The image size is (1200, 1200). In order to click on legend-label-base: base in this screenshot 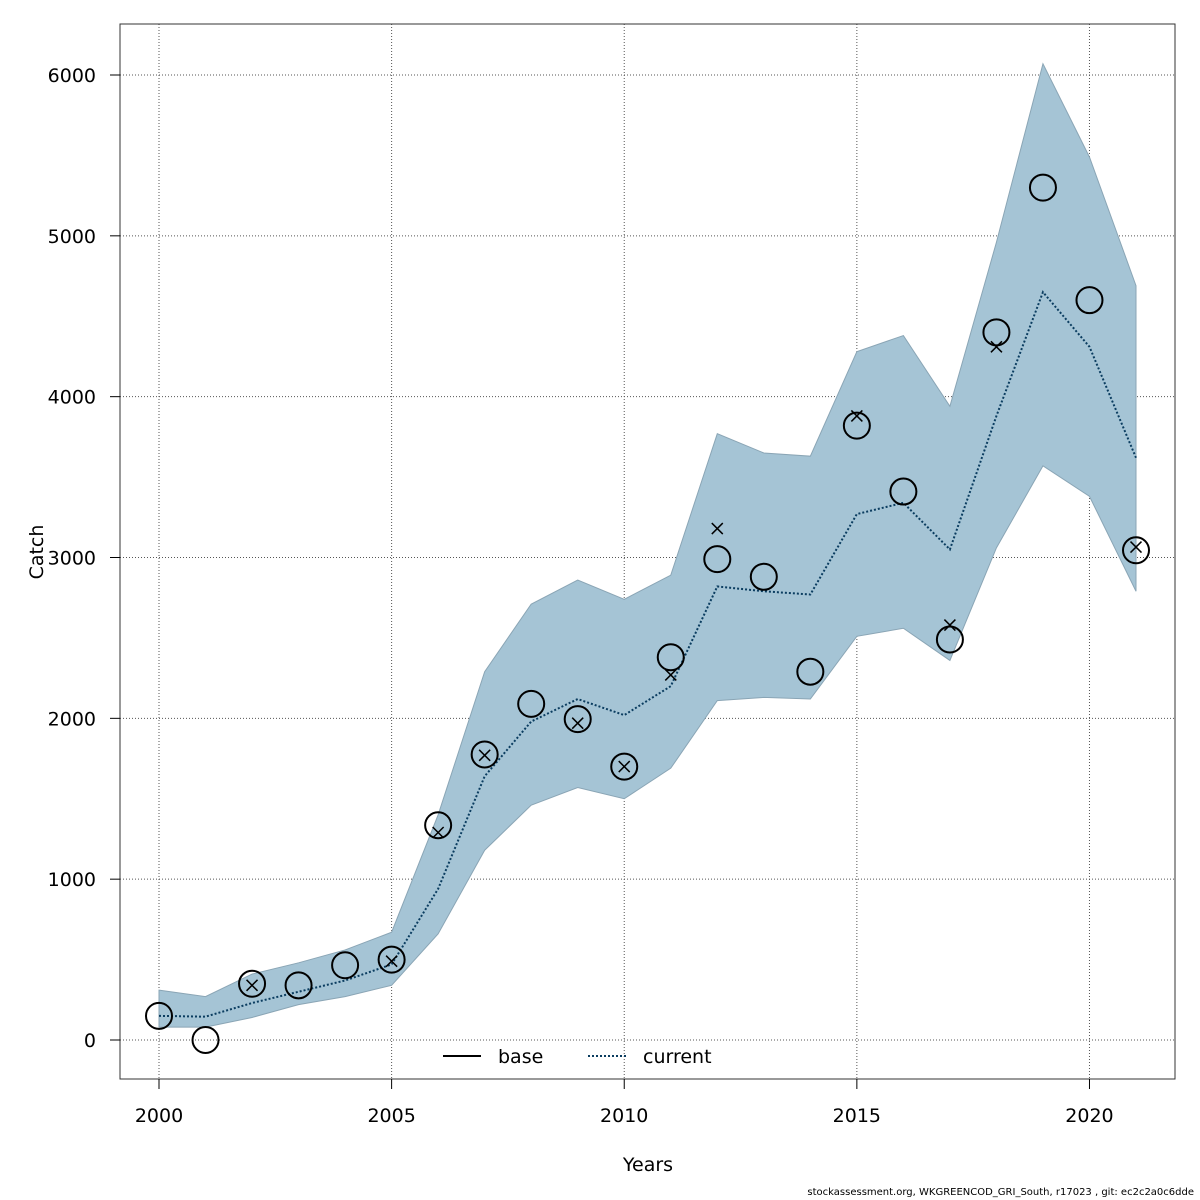, I will do `click(520, 1057)`.